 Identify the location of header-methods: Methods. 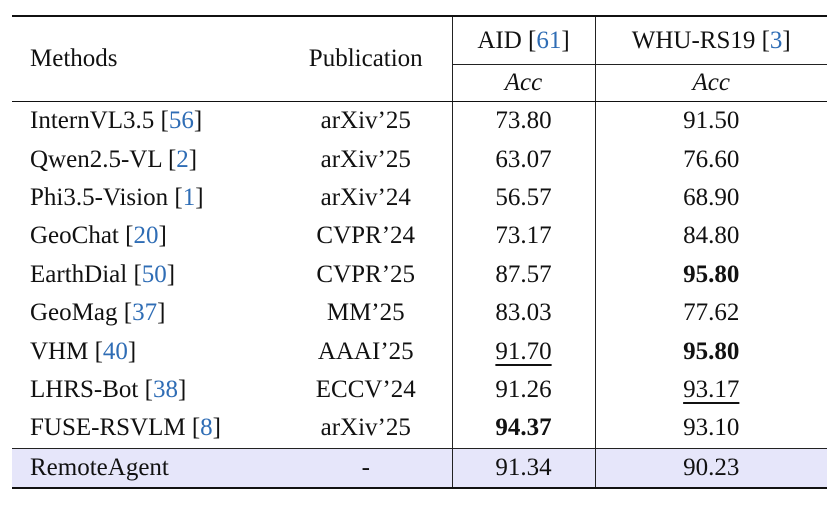
(146, 58).